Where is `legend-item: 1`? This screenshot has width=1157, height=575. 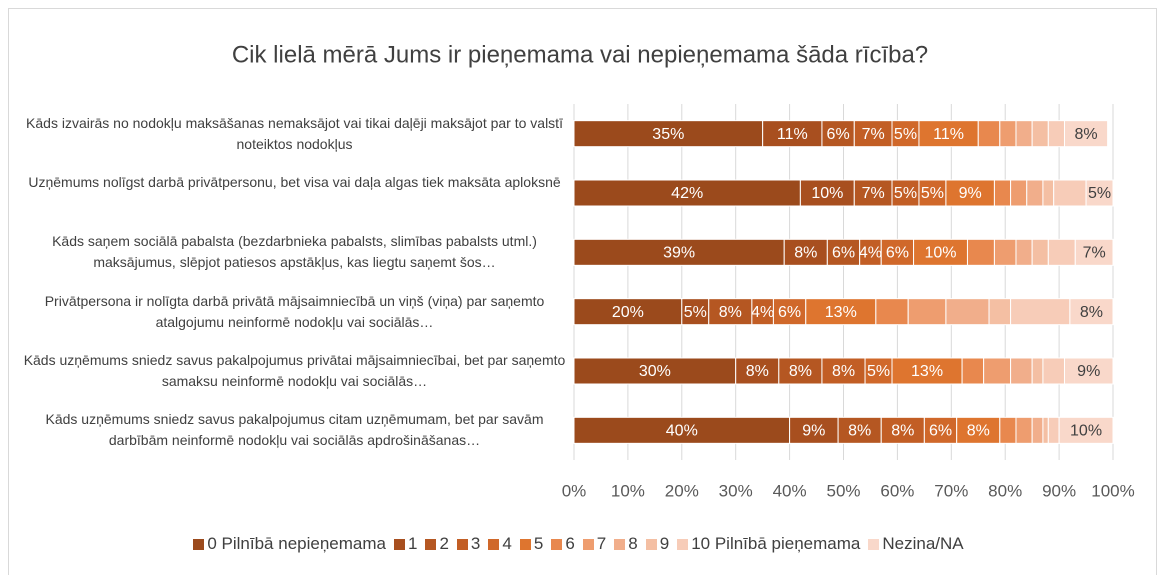
legend-item: 1 is located at coordinates (405, 544).